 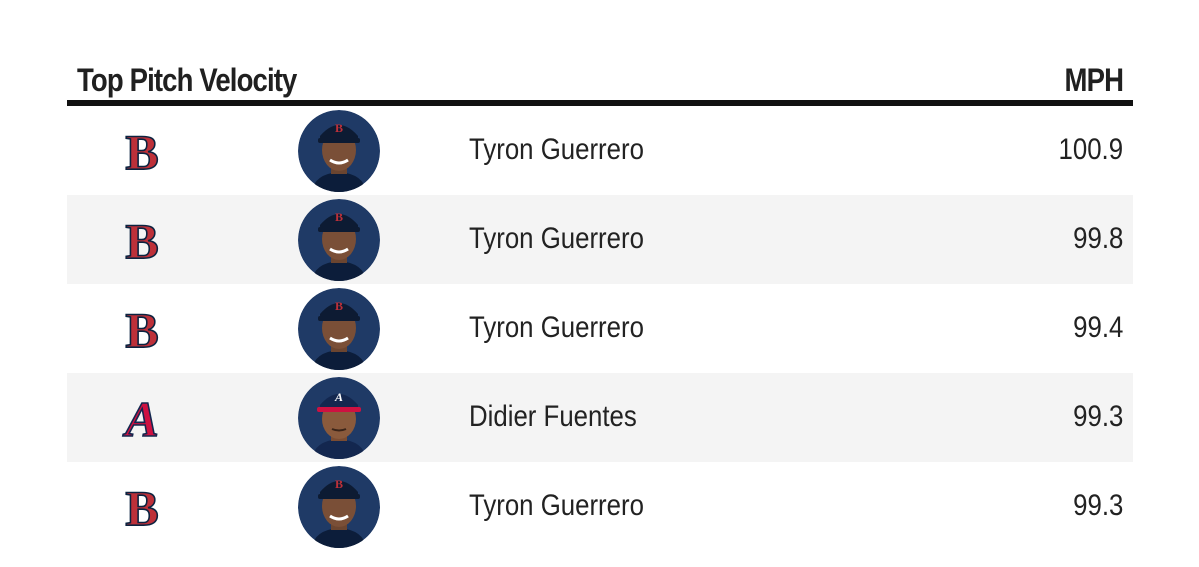 I want to click on braves-a-logo-icon: A, so click(x=141, y=417).